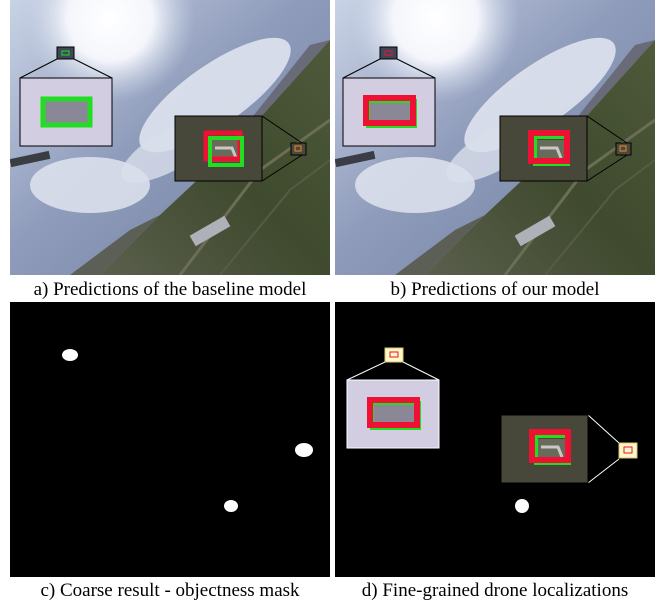 Image resolution: width=658 pixels, height=603 pixels. What do you see at coordinates (170, 590) in the screenshot?
I see `caption-c: c) Coarse result - objectness mask` at bounding box center [170, 590].